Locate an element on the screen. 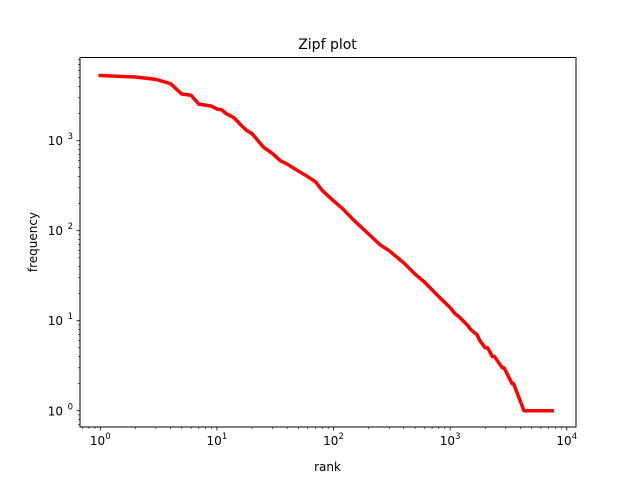 The height and width of the screenshot is (480, 640). x-tick-label: 10⁴ is located at coordinates (566, 440).